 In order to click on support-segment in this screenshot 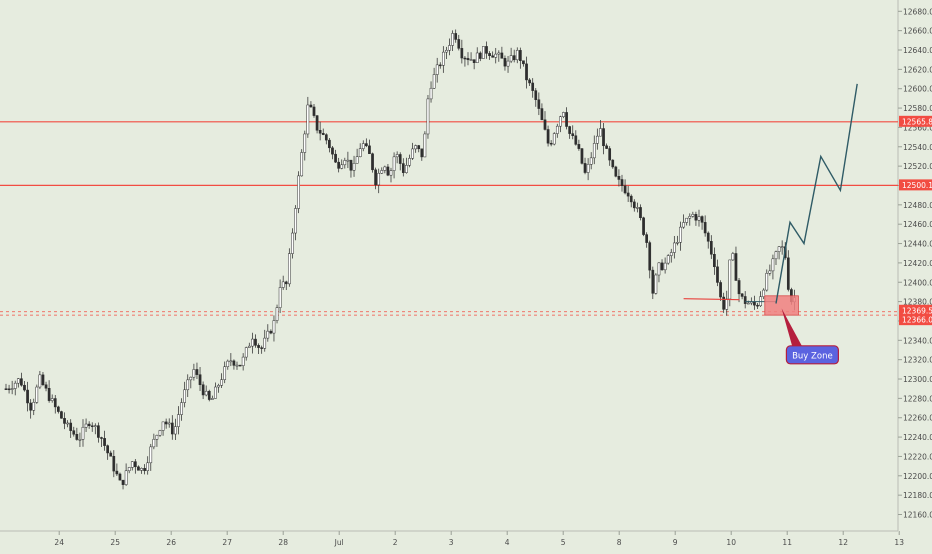, I will do `click(711, 299)`.